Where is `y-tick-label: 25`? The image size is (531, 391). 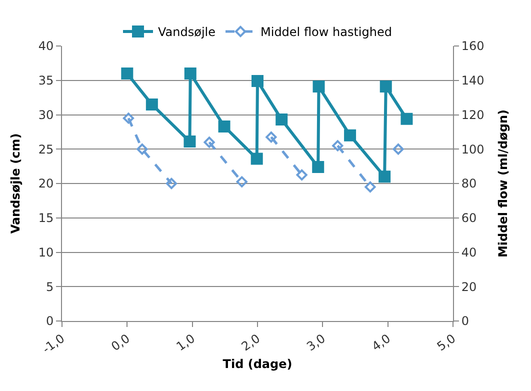 y-tick-label: 25 is located at coordinates (46, 149).